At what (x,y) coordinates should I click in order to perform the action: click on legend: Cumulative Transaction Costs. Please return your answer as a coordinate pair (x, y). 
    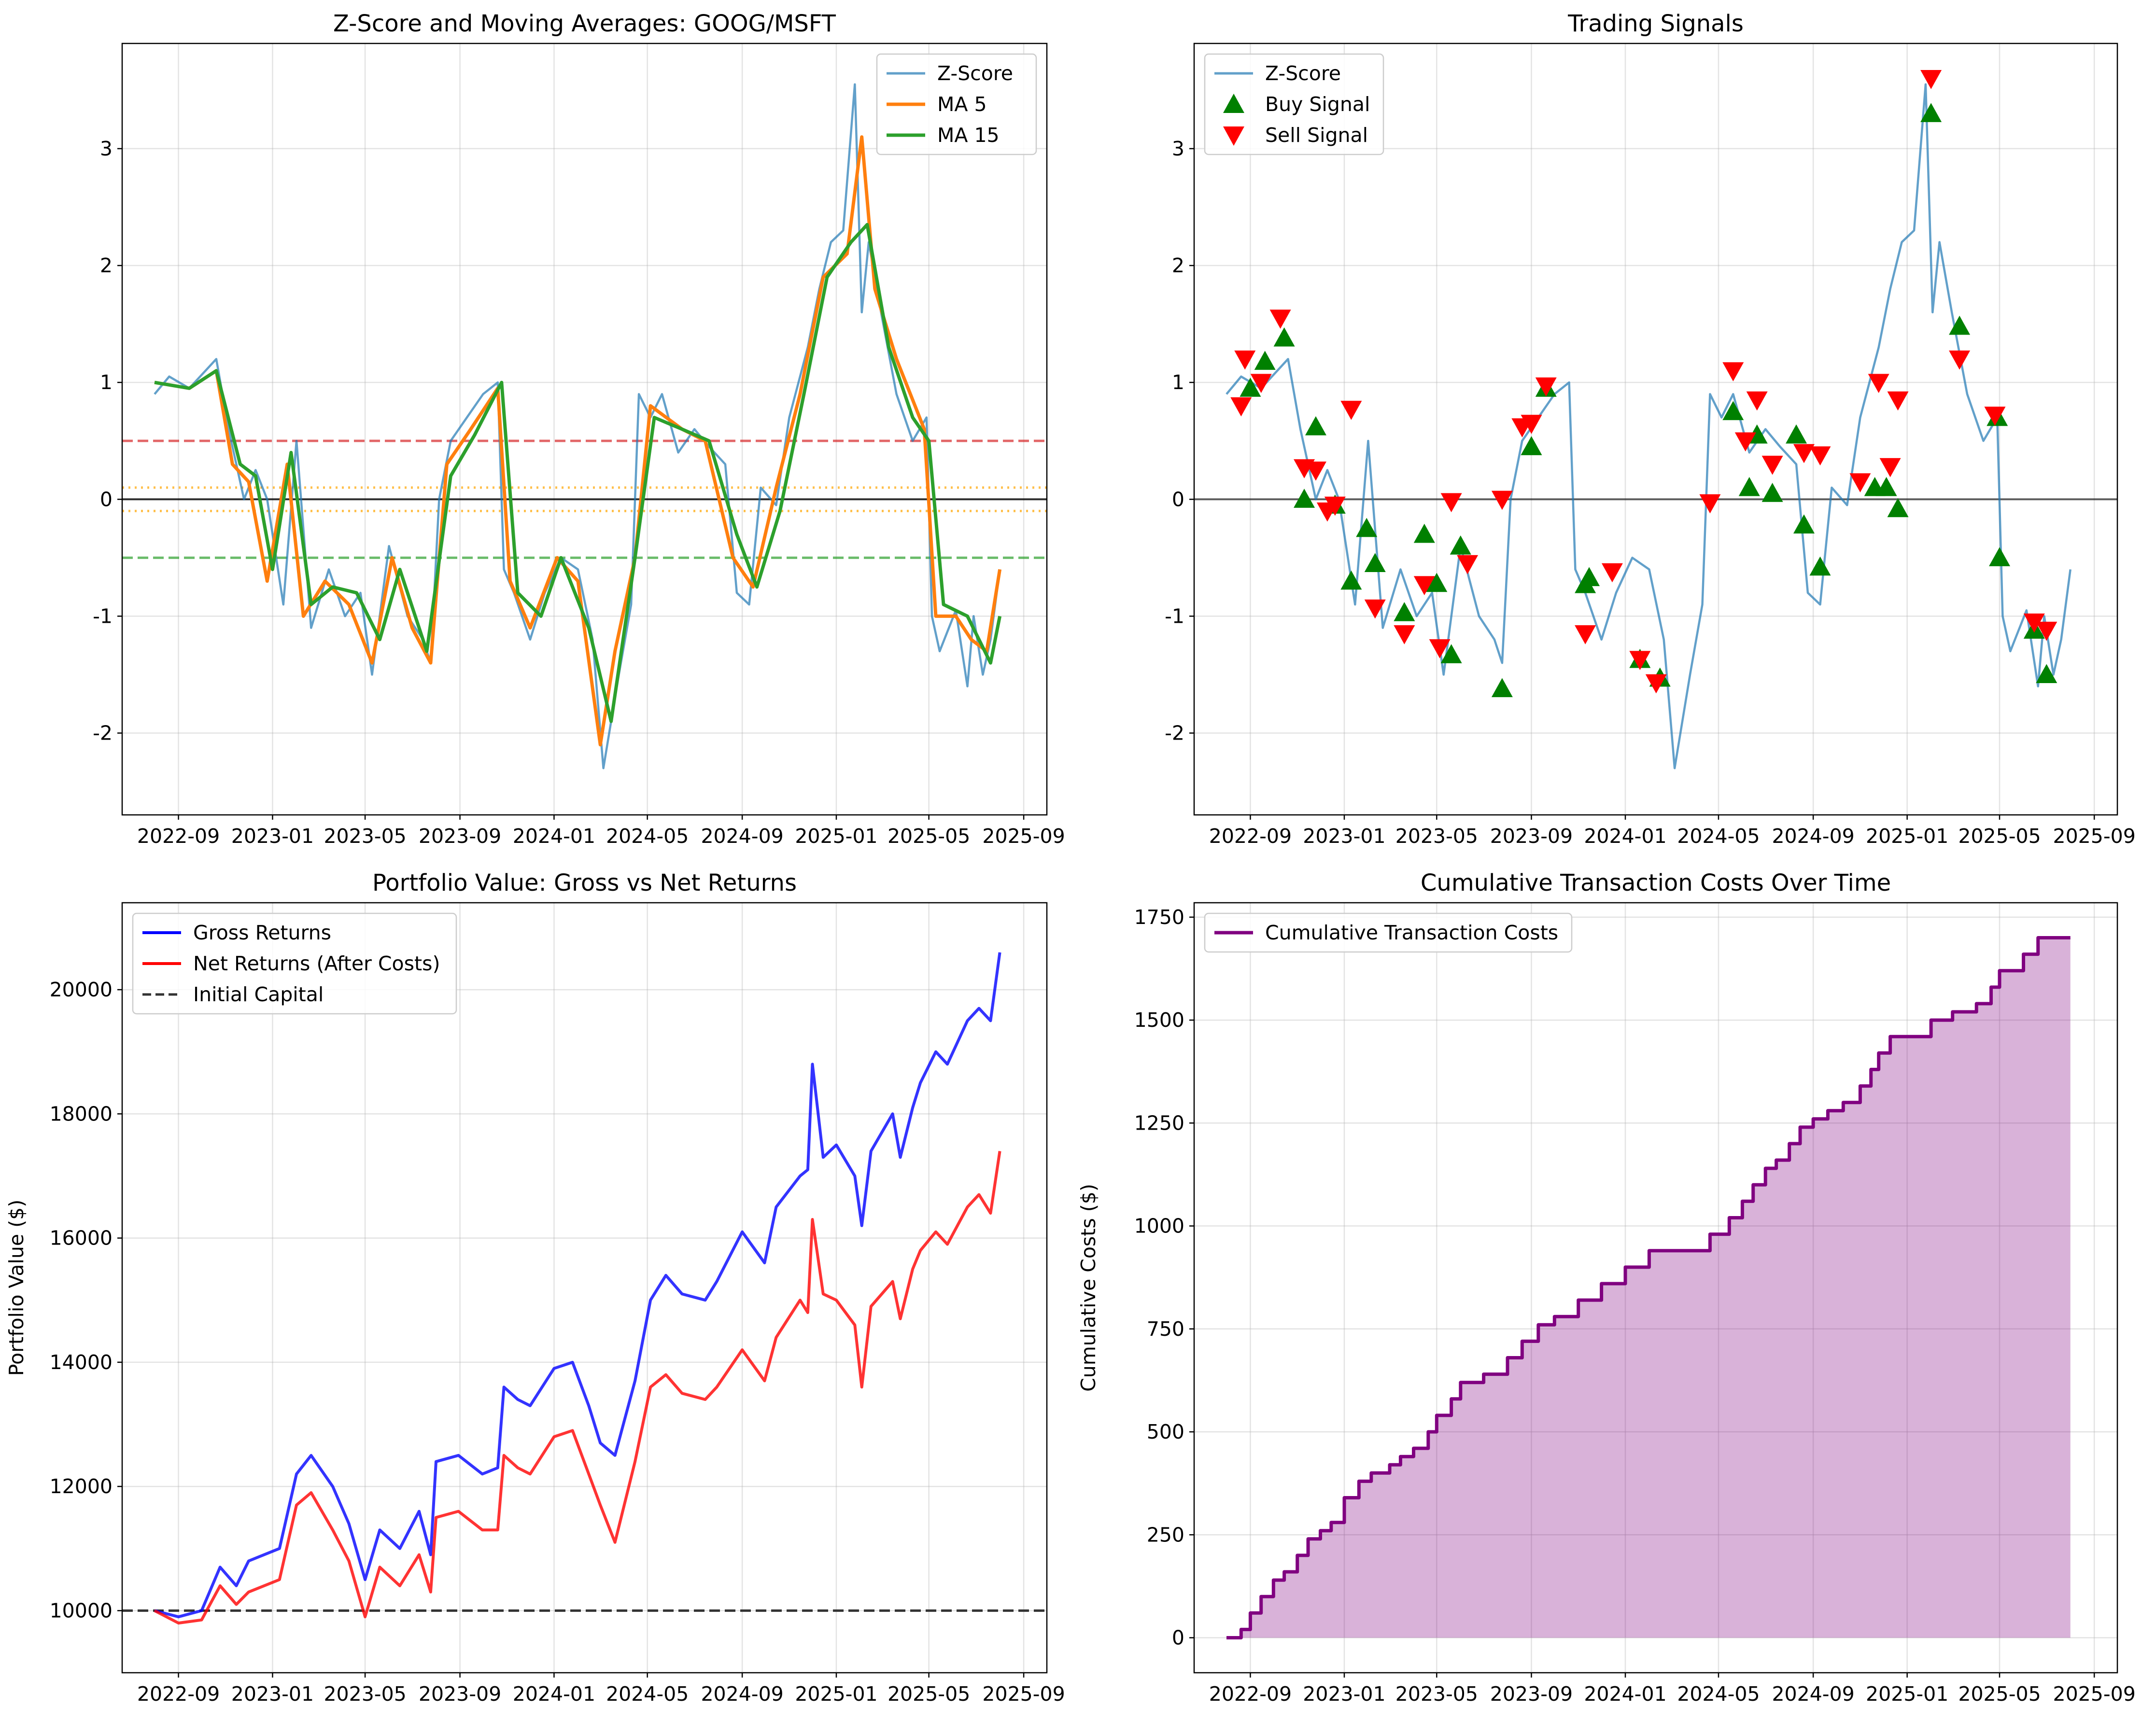
    Looking at the image, I should click on (1388, 932).